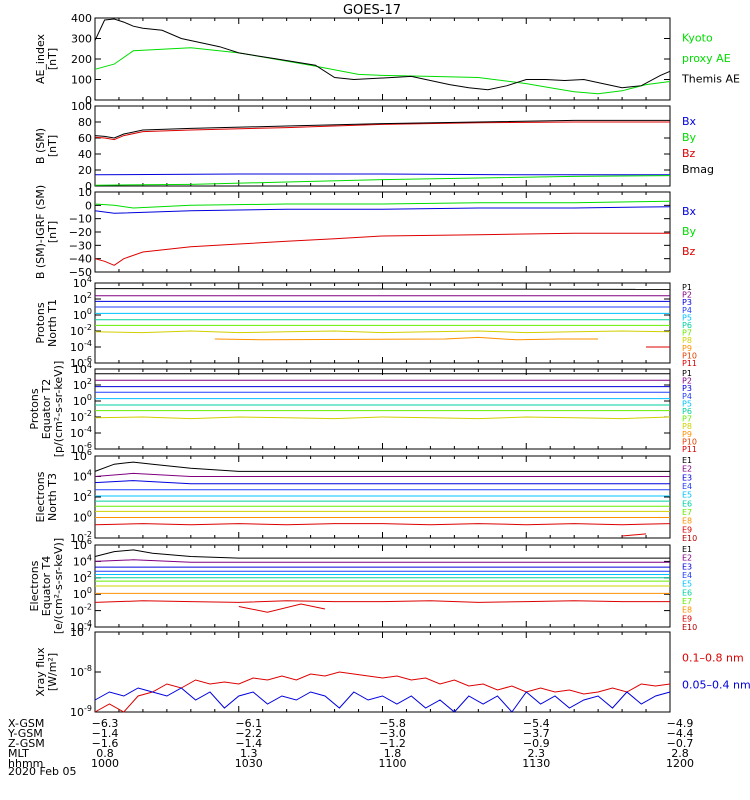 This screenshot has height=800, width=750. I want to click on y-tick-label: 10⁻⁸, so click(81, 671).